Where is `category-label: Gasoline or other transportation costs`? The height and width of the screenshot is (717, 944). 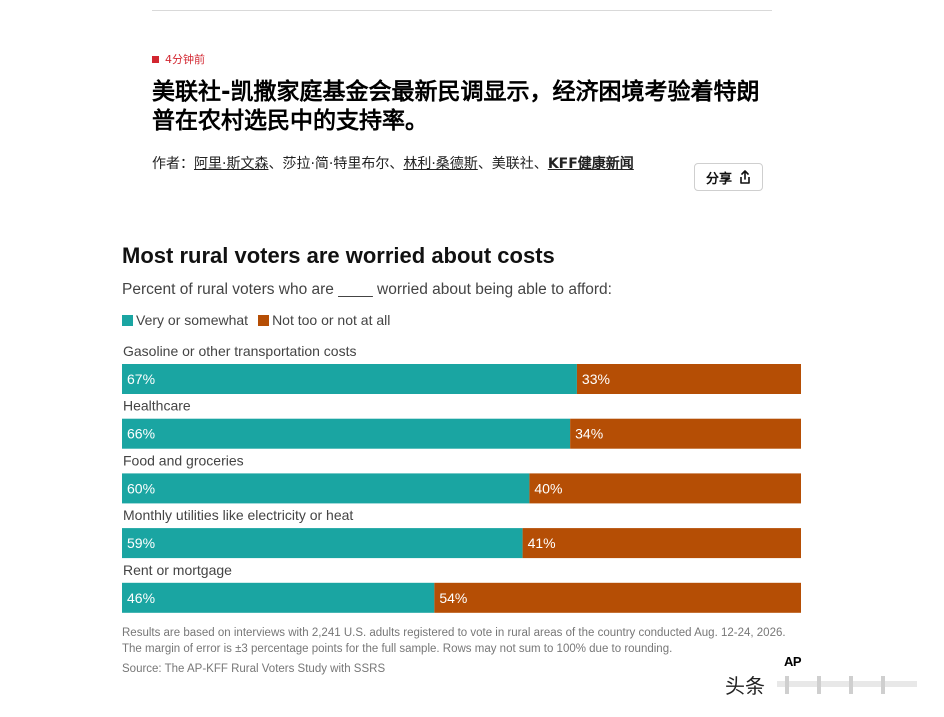
category-label: Gasoline or other transportation costs is located at coordinates (239, 351).